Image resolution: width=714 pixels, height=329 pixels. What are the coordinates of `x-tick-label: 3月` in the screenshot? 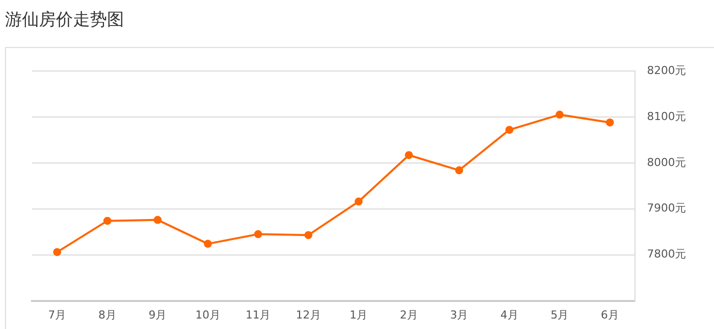 It's located at (459, 315).